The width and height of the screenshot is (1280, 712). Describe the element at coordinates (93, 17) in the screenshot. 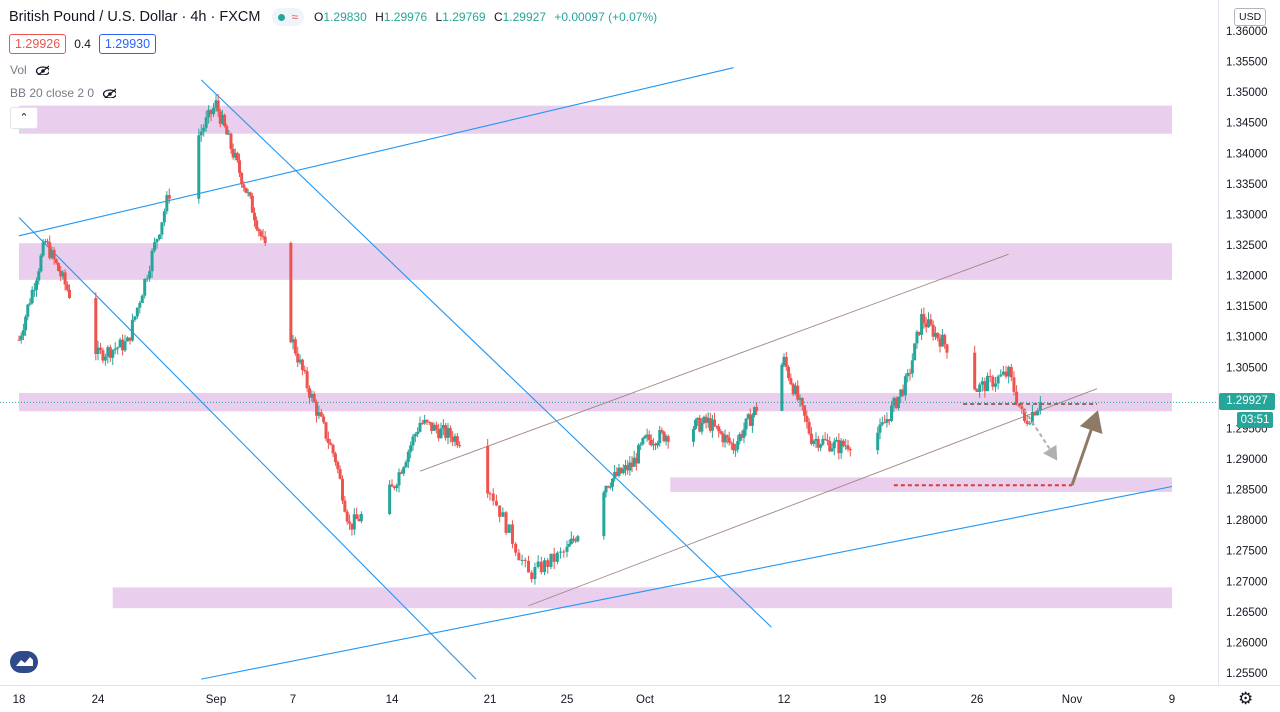

I see `symbol-name: British Pound / U.S. Dollar` at that location.